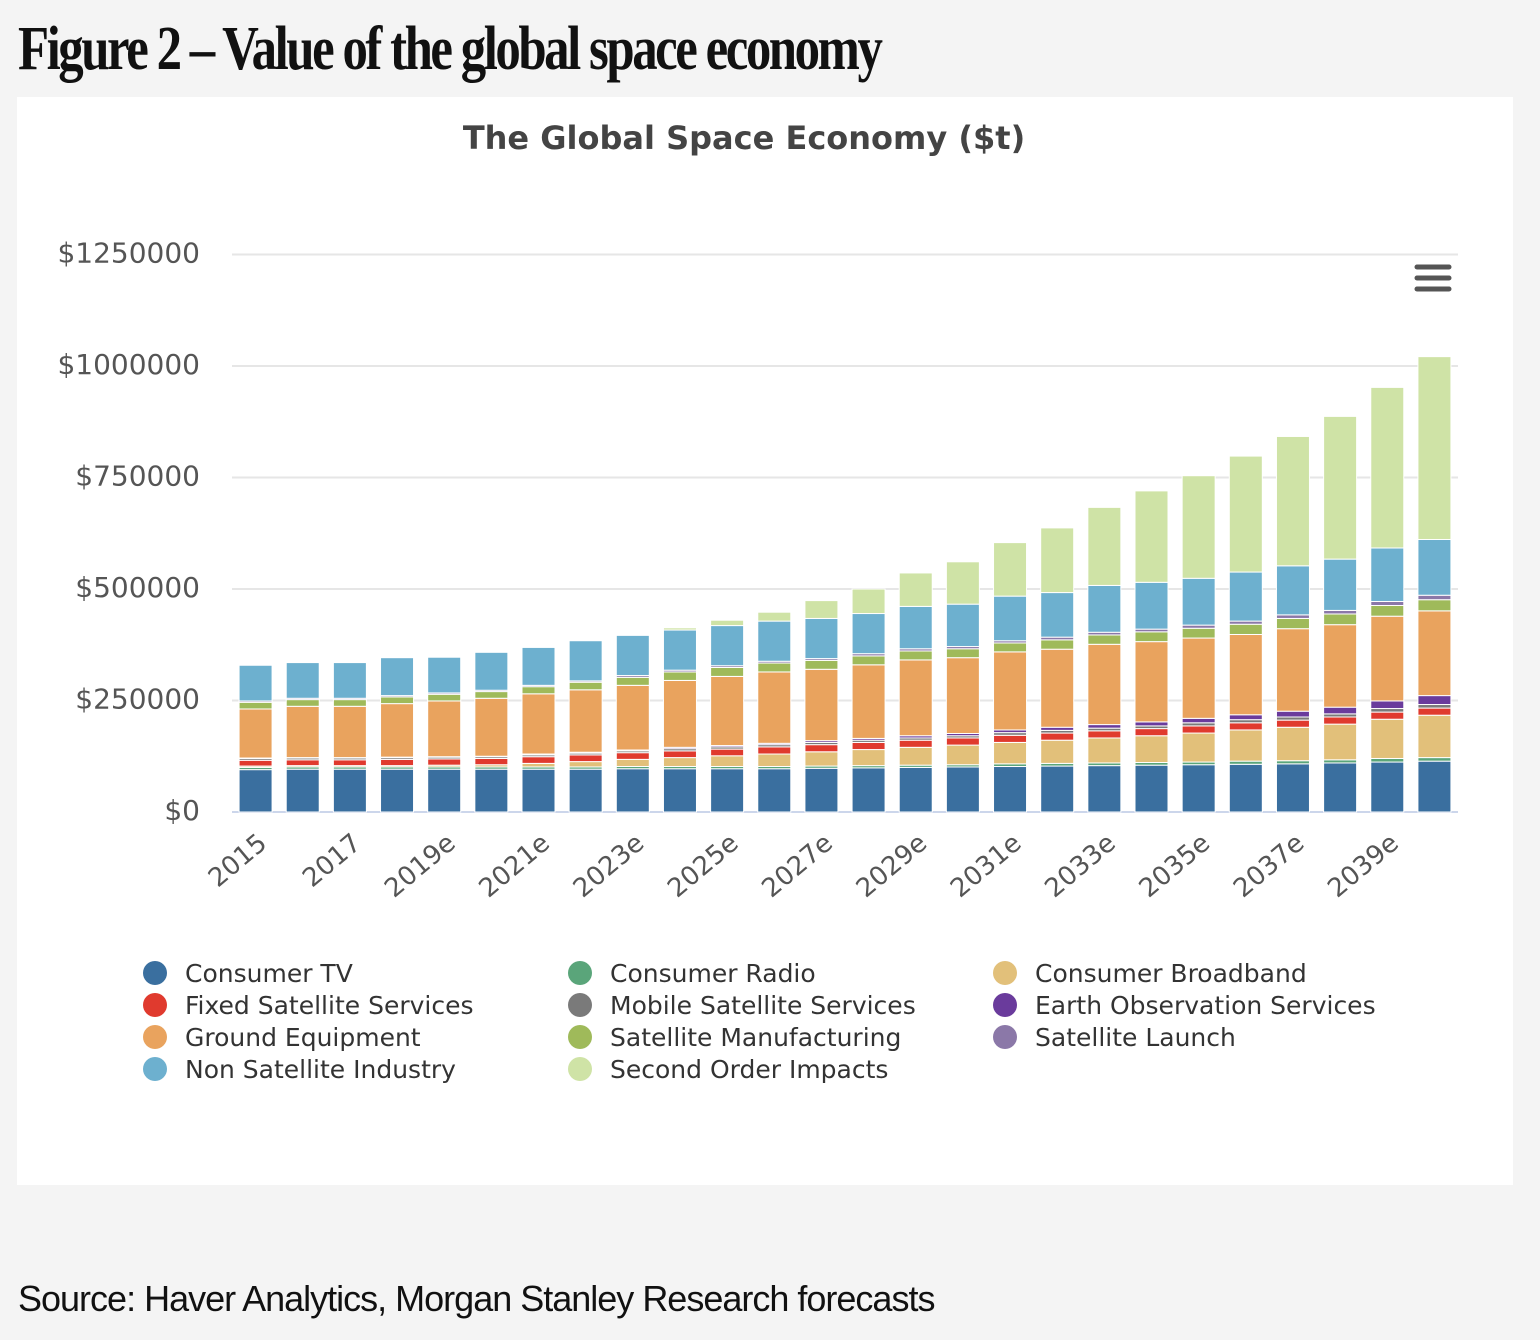  What do you see at coordinates (1433, 278) in the screenshot?
I see `menu-icon` at bounding box center [1433, 278].